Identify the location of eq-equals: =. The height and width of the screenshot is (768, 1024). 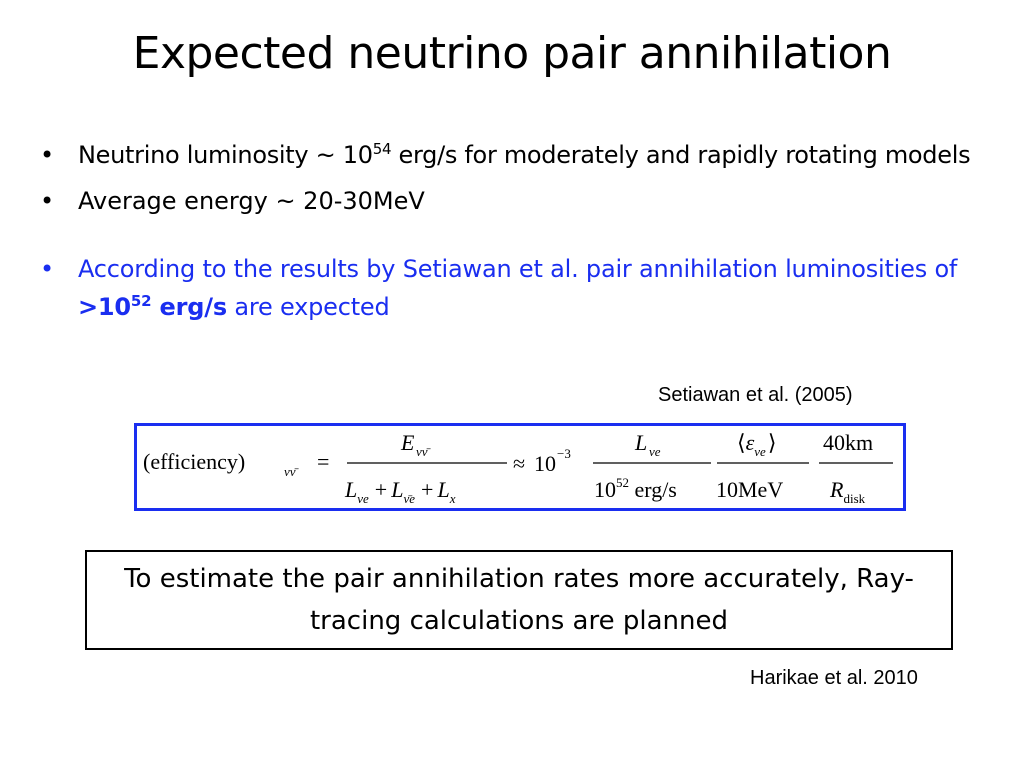
(323, 461).